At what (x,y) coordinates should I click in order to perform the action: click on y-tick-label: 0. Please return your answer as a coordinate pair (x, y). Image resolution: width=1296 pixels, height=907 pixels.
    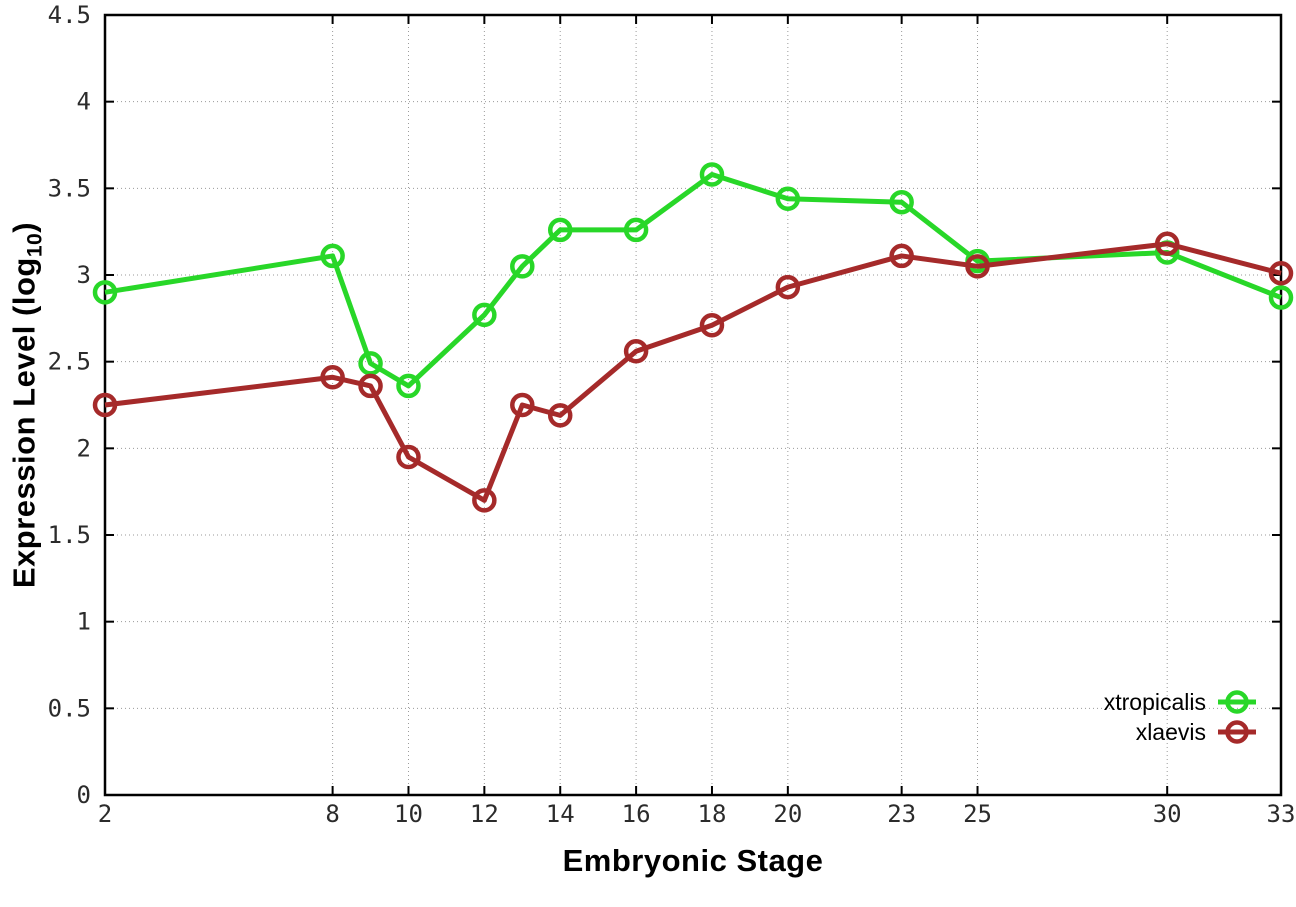
    Looking at the image, I should click on (84, 795).